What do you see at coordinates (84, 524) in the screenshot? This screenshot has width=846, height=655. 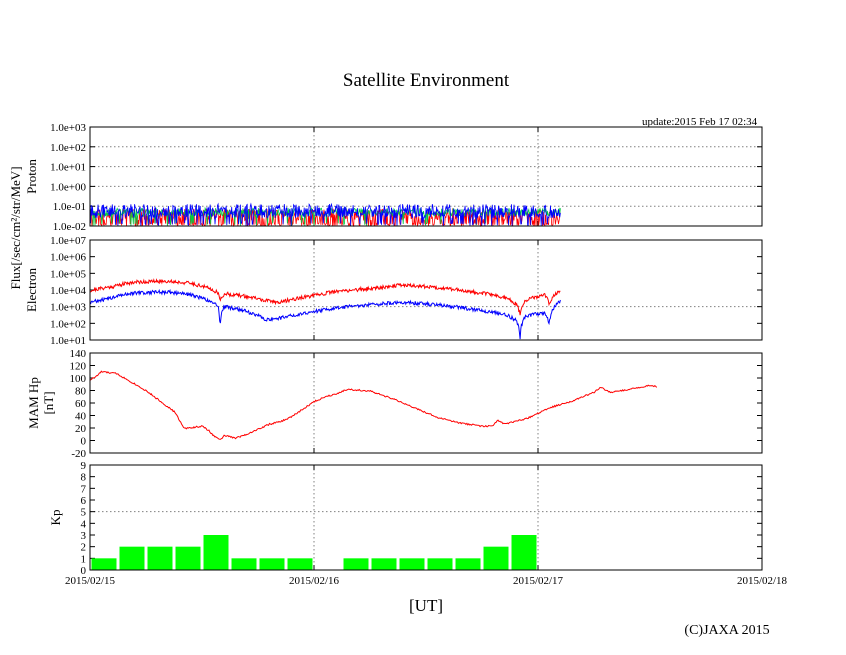 I see `y-tick-label: 4` at bounding box center [84, 524].